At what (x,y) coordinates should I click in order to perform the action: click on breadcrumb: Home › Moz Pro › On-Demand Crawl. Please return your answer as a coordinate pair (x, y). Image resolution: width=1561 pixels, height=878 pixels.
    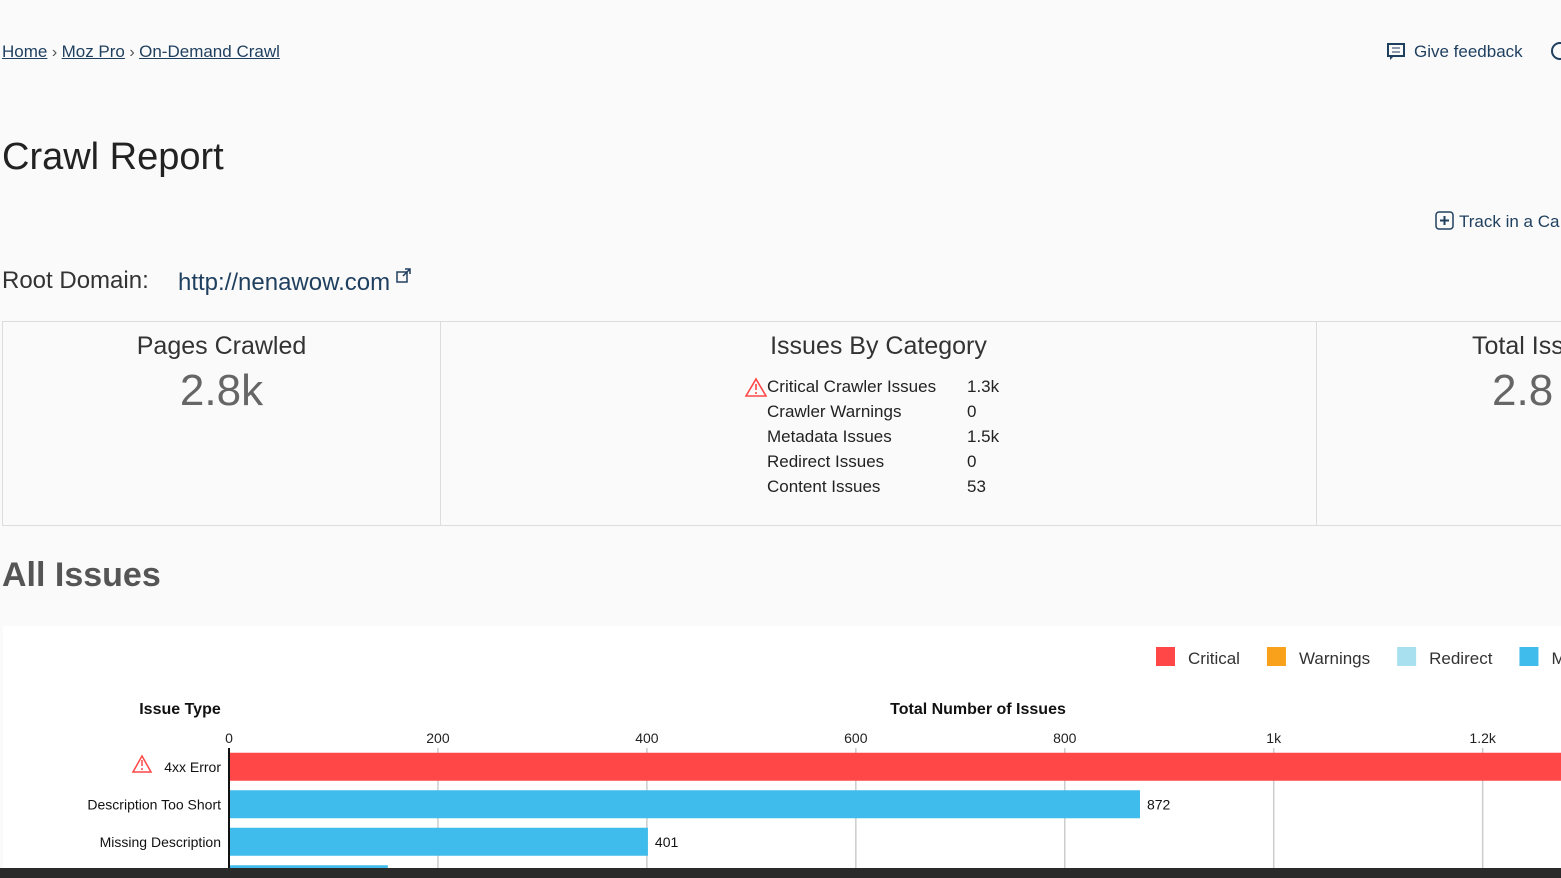
    Looking at the image, I should click on (141, 51).